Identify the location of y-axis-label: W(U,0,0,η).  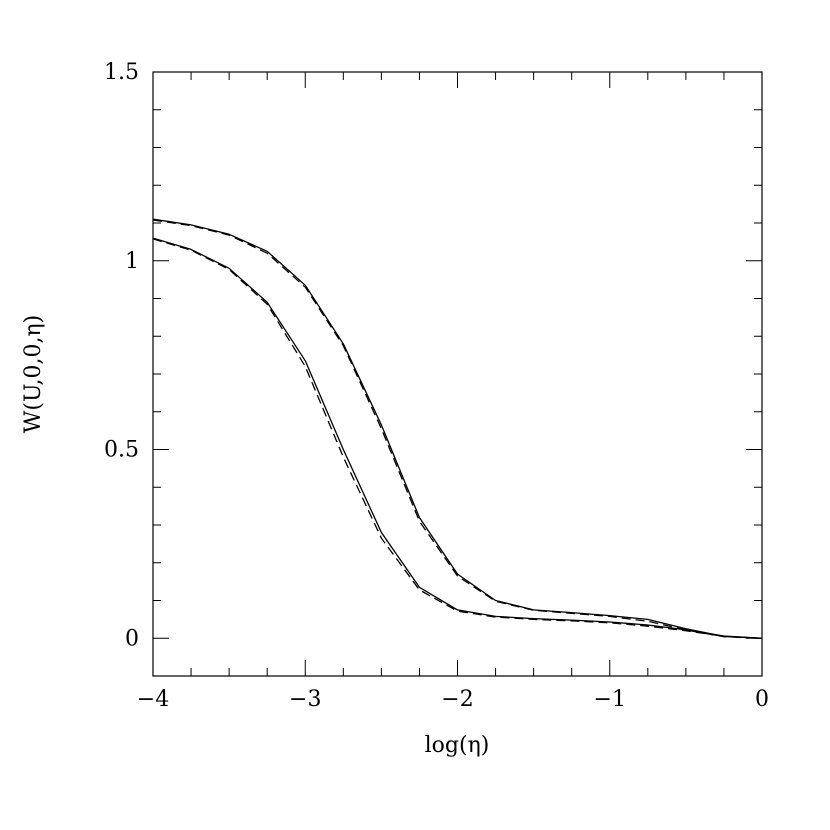
(33, 374).